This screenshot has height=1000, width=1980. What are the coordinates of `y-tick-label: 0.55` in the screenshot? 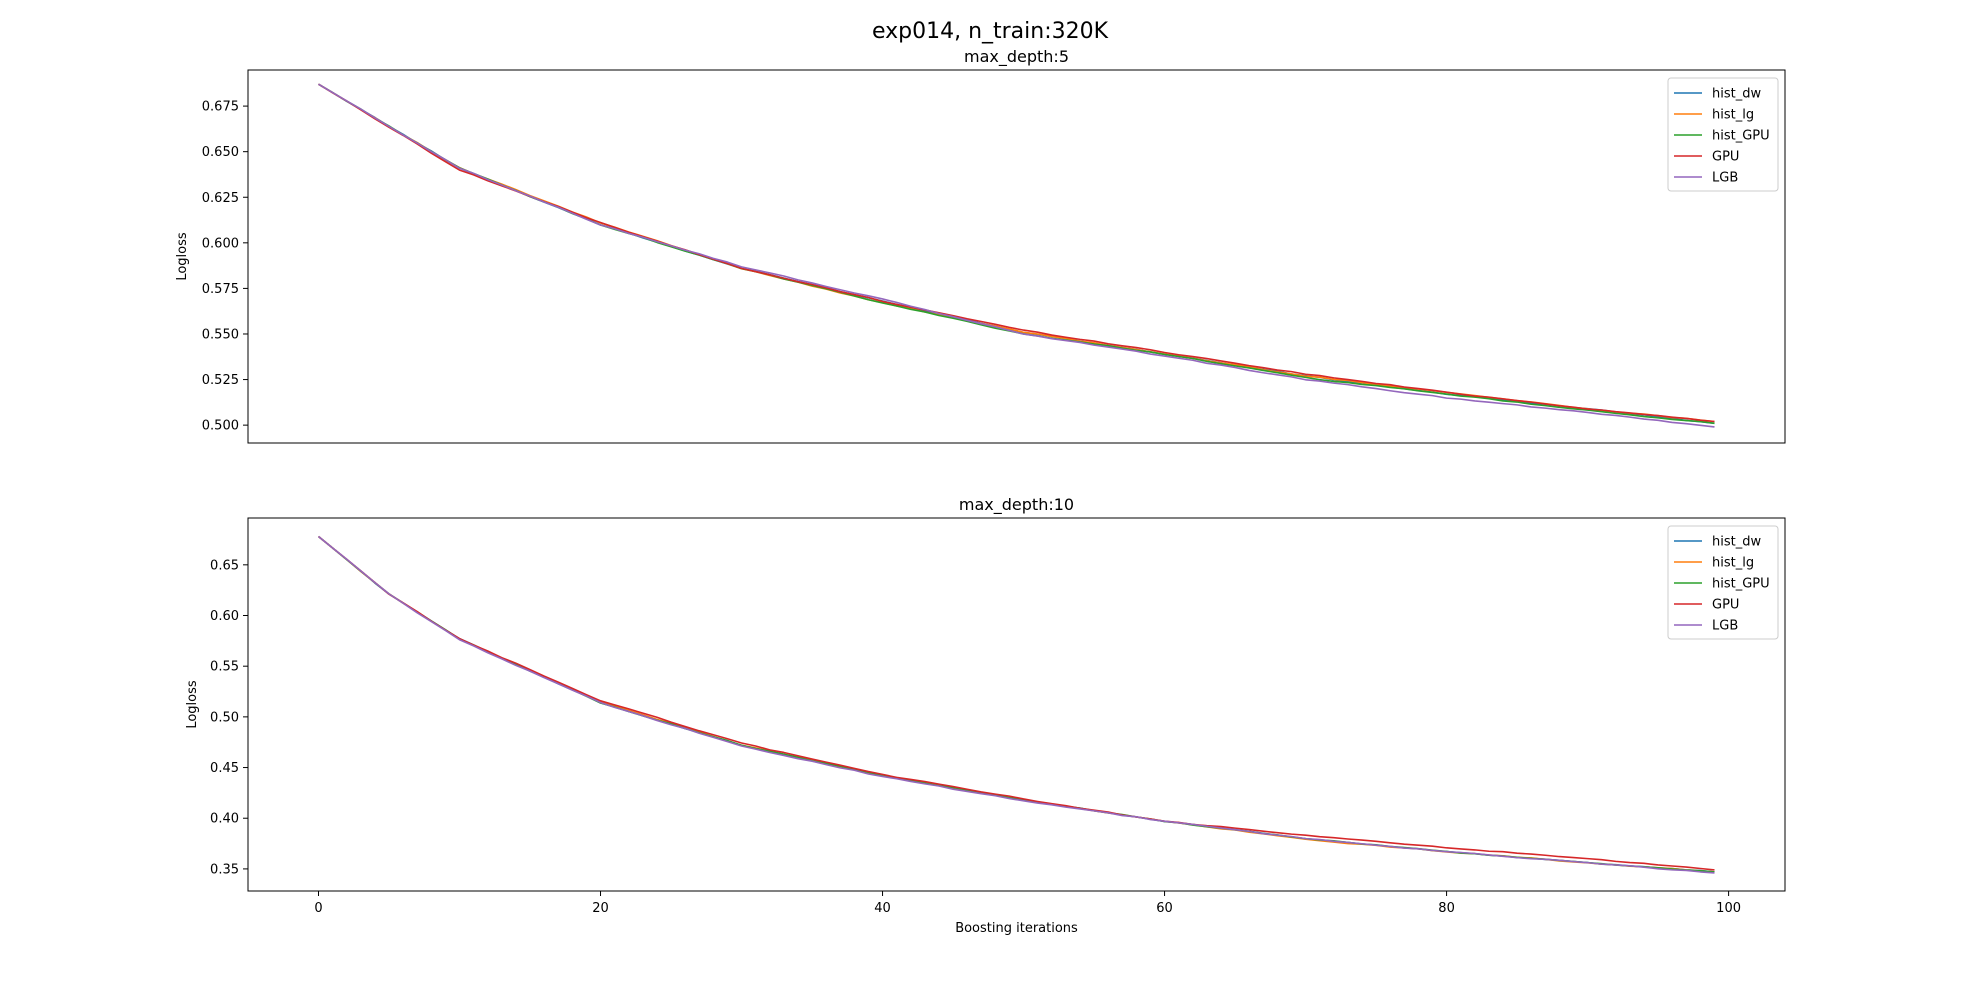 It's located at (224, 667).